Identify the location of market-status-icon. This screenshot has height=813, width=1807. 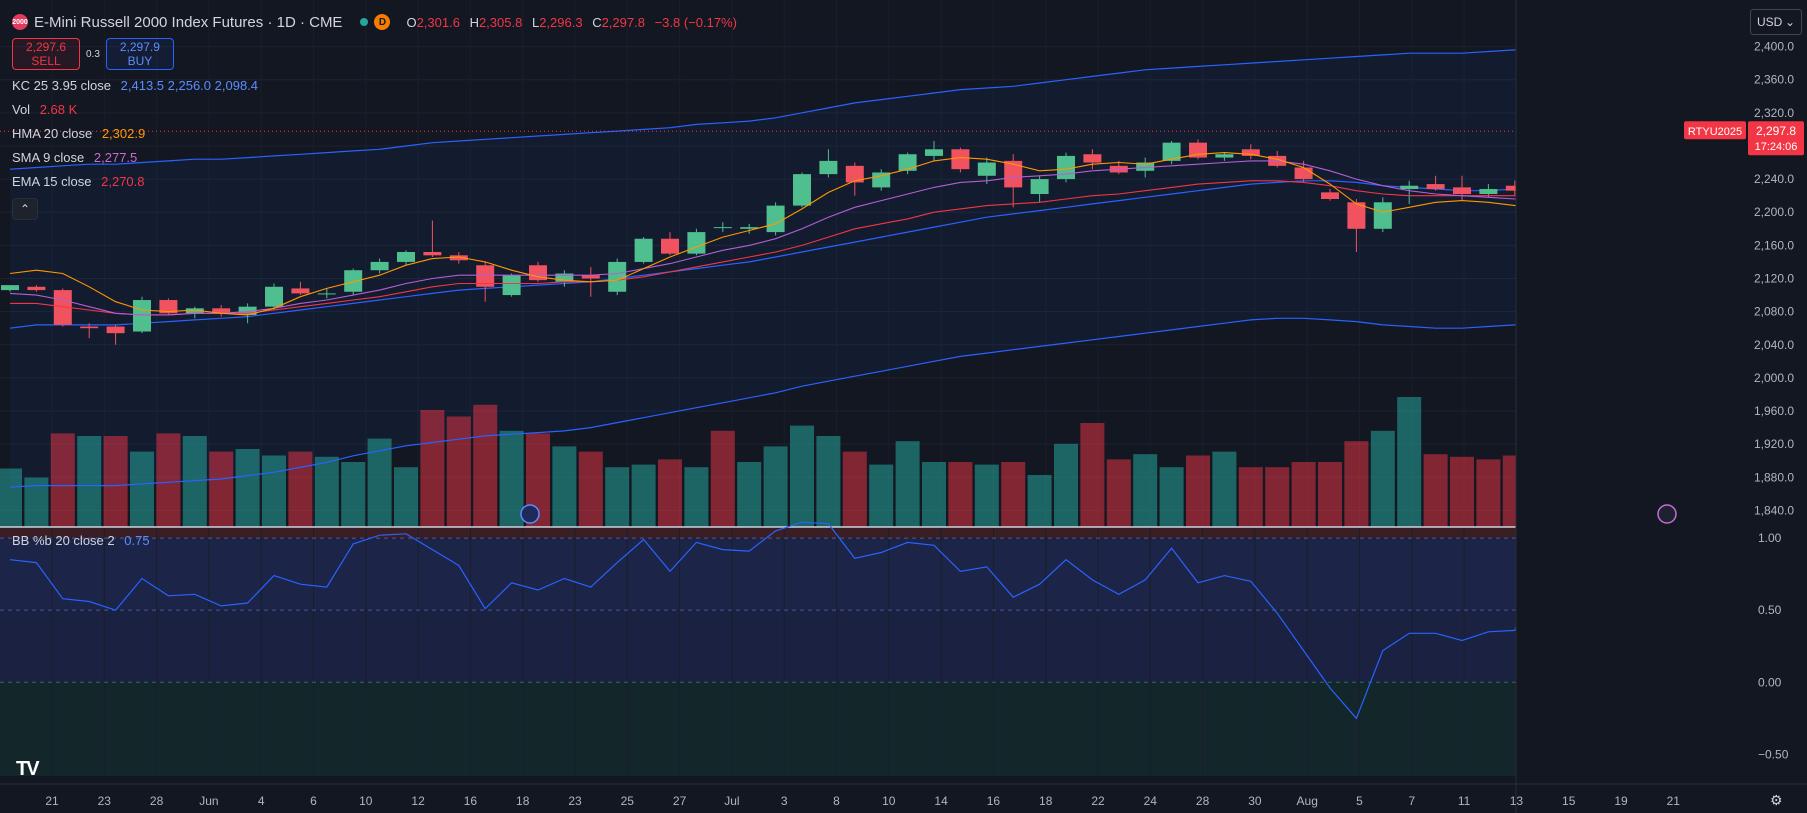
(364, 22).